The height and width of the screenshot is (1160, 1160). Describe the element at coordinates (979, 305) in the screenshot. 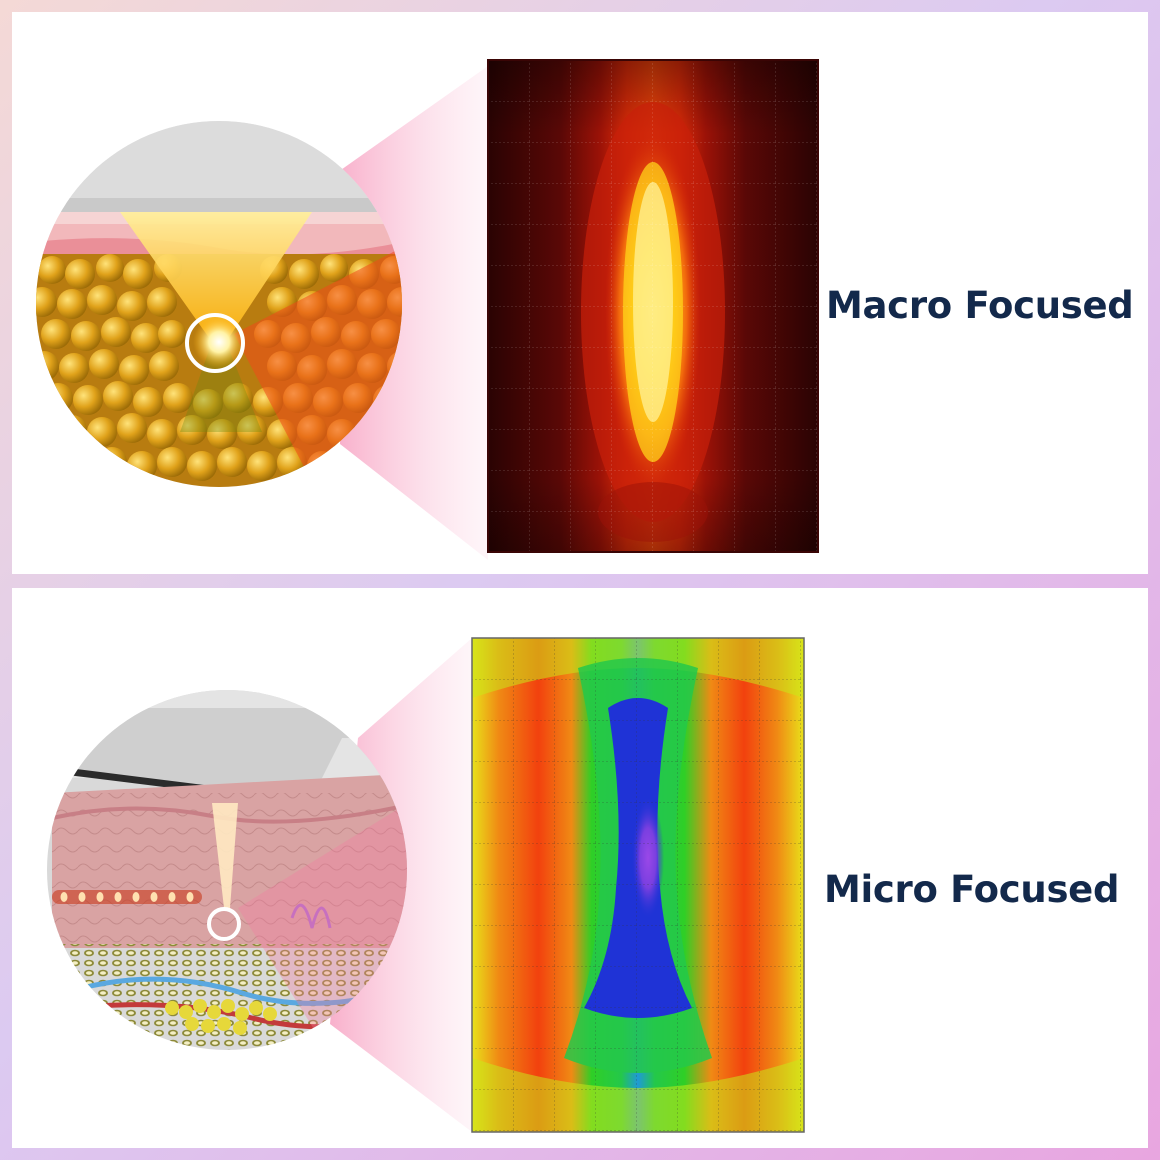

I see `macro-focused-label: Macro Focused` at that location.